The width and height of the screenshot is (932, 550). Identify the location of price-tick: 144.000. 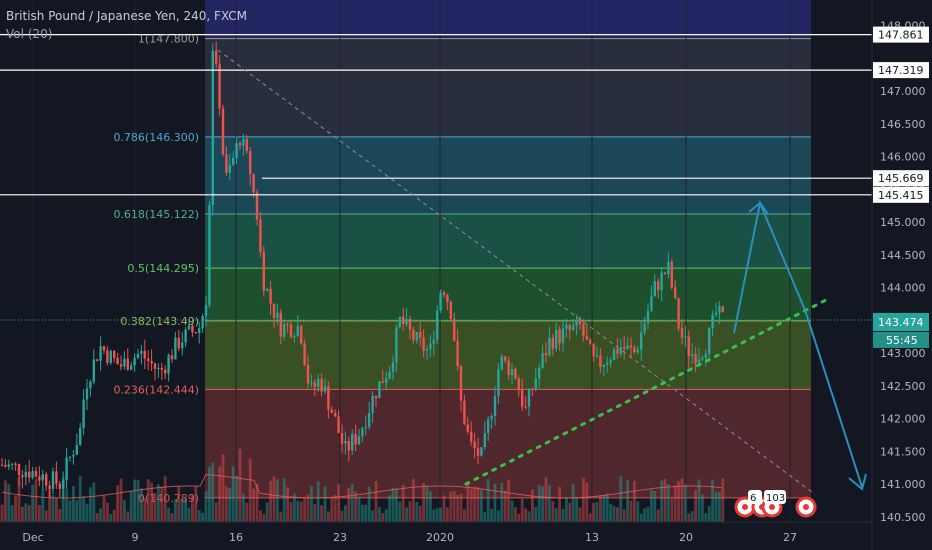
(903, 288).